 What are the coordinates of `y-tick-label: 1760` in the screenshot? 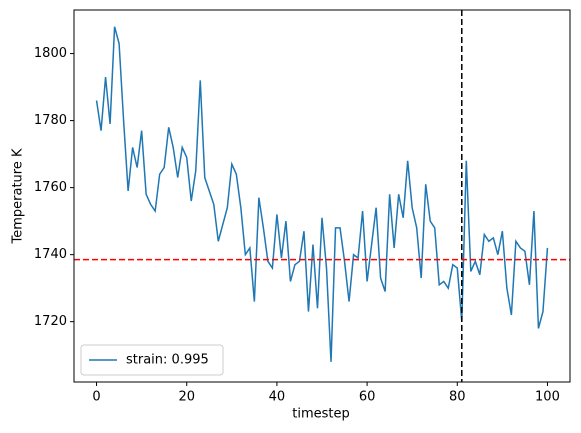 It's located at (50, 187).